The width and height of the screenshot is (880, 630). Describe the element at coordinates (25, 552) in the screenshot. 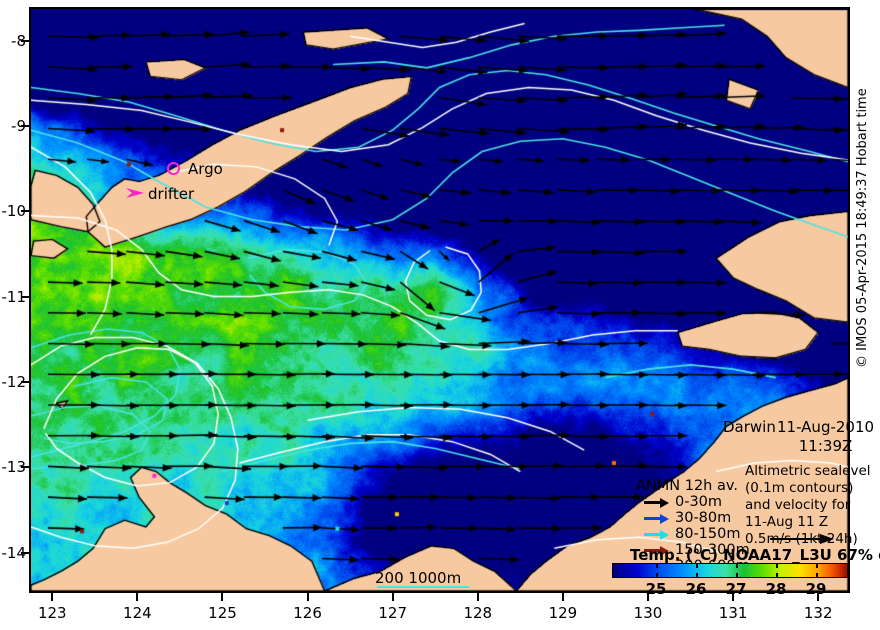

I see `y-tick--14` at that location.